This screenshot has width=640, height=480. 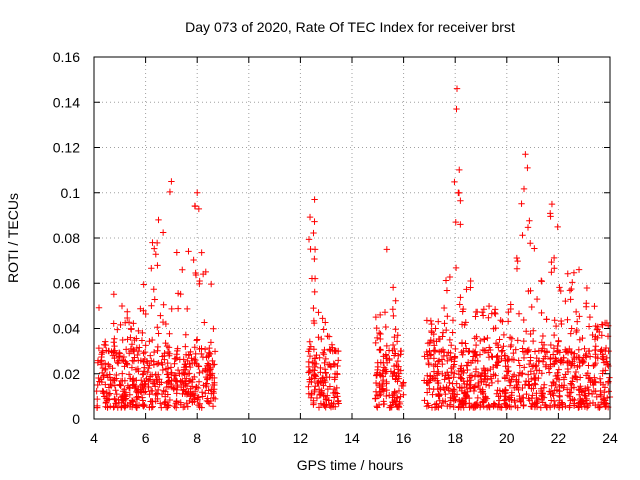 What do you see at coordinates (66, 57) in the screenshot?
I see `y-tick-label: 0.16` at bounding box center [66, 57].